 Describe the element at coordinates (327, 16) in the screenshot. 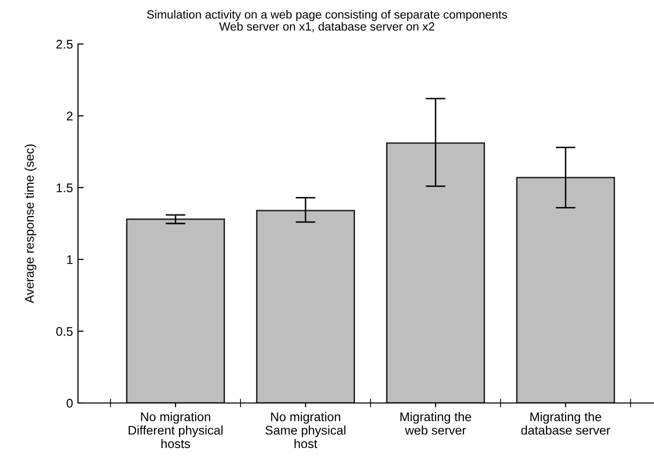

I see `chart-title: Simulation activity on a web page consisting of separate components` at that location.